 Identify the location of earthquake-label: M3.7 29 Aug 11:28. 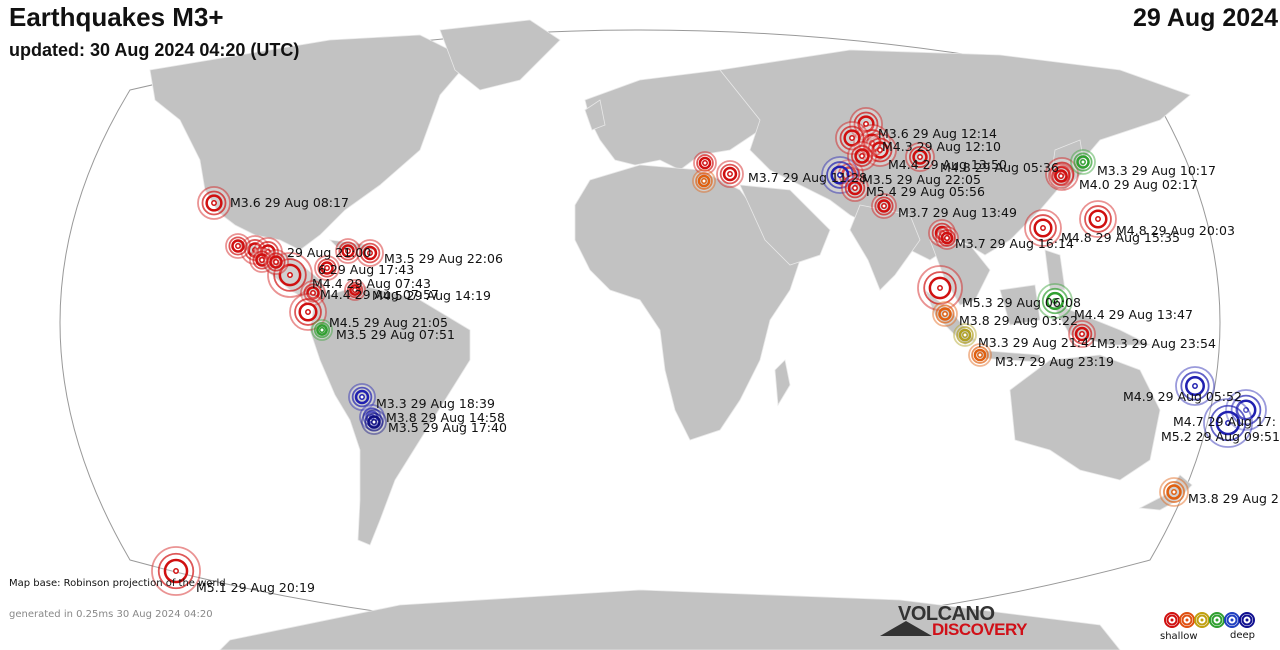
(807, 177).